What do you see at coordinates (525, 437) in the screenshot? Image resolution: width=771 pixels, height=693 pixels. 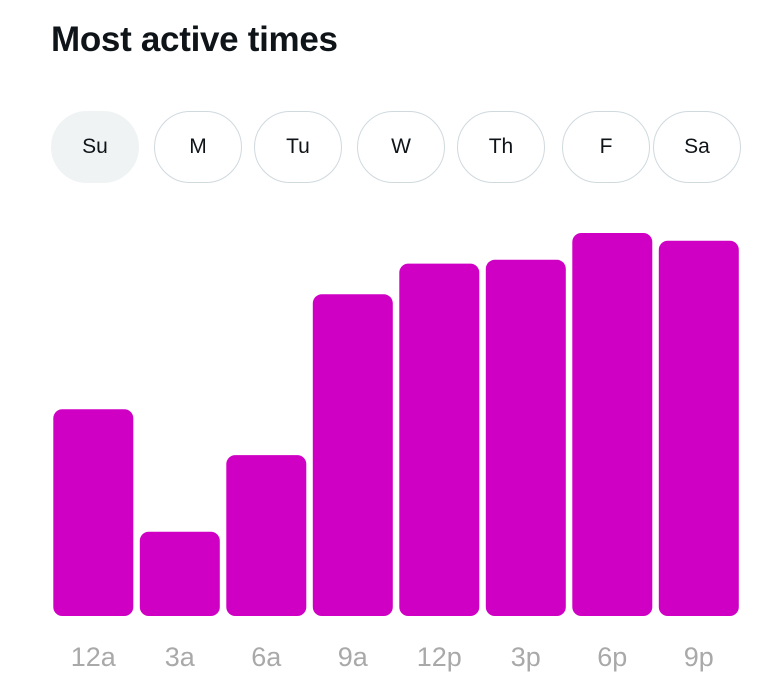 I see `bar-3p` at bounding box center [525, 437].